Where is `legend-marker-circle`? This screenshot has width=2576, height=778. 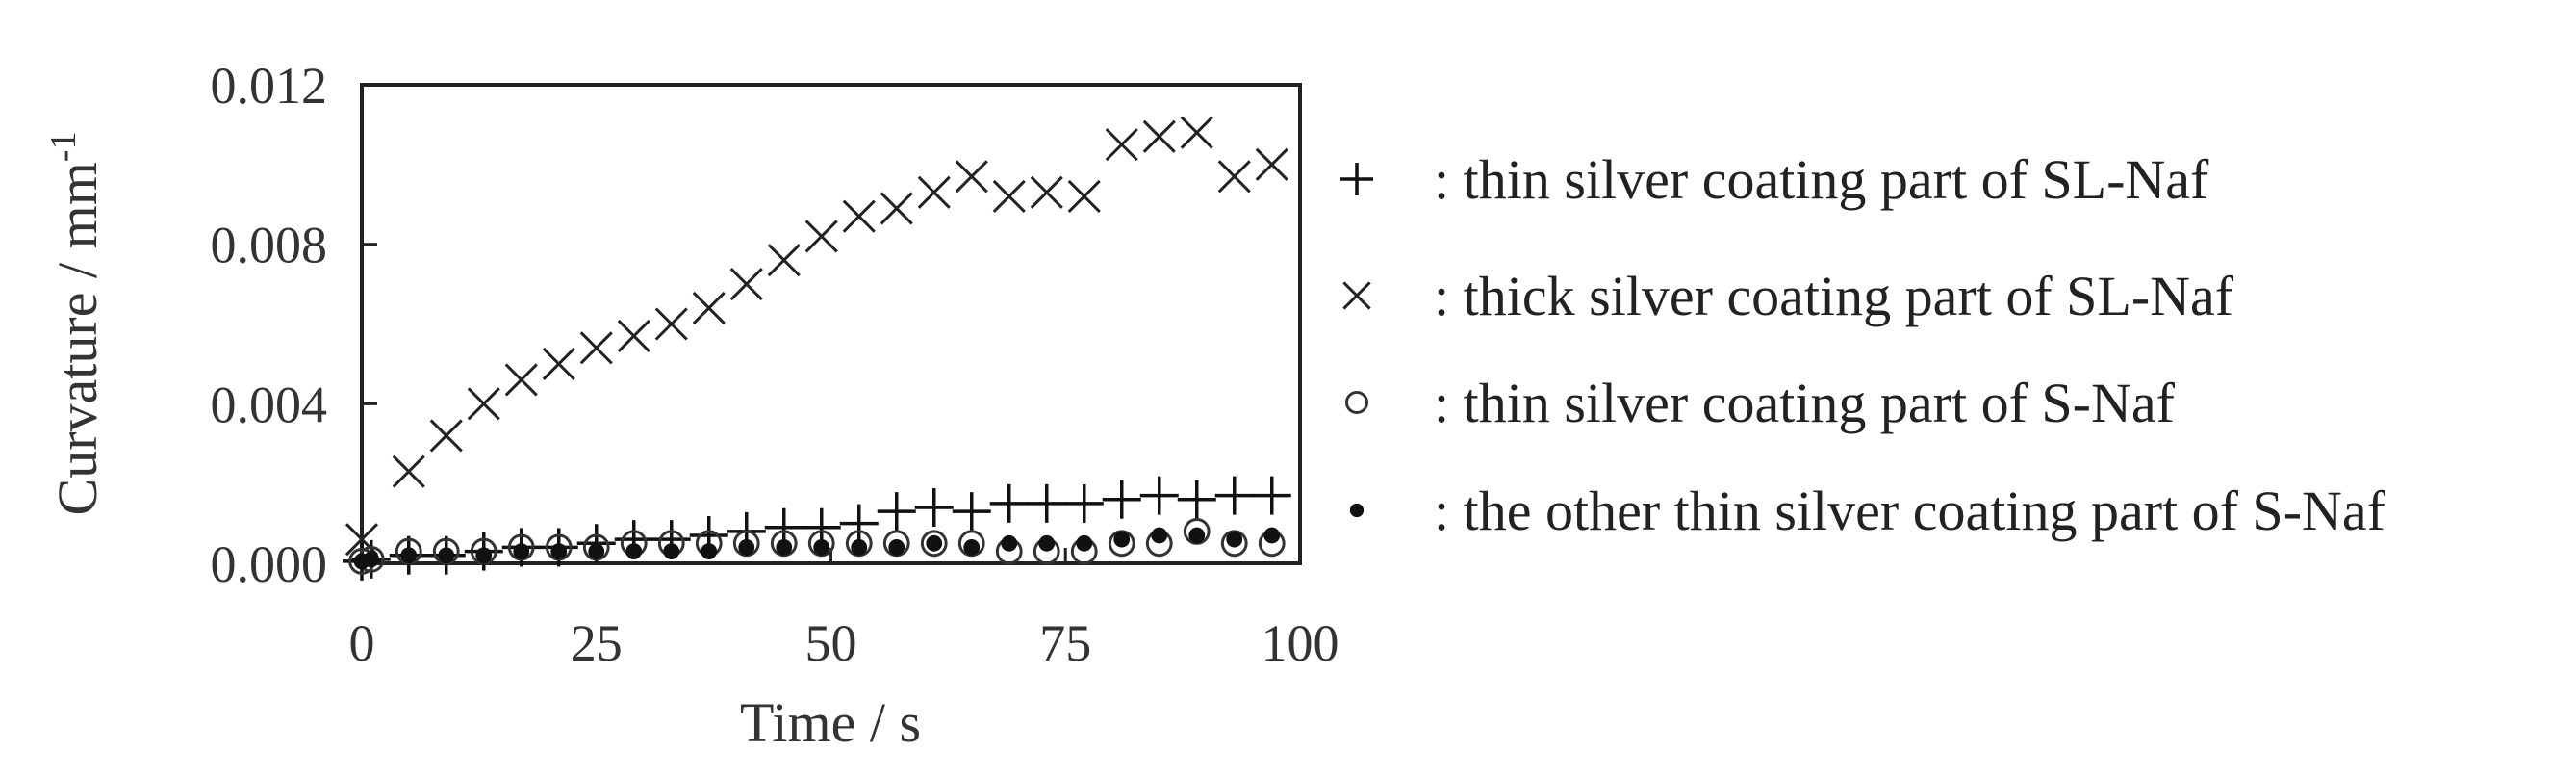
legend-marker-circle is located at coordinates (1356, 402).